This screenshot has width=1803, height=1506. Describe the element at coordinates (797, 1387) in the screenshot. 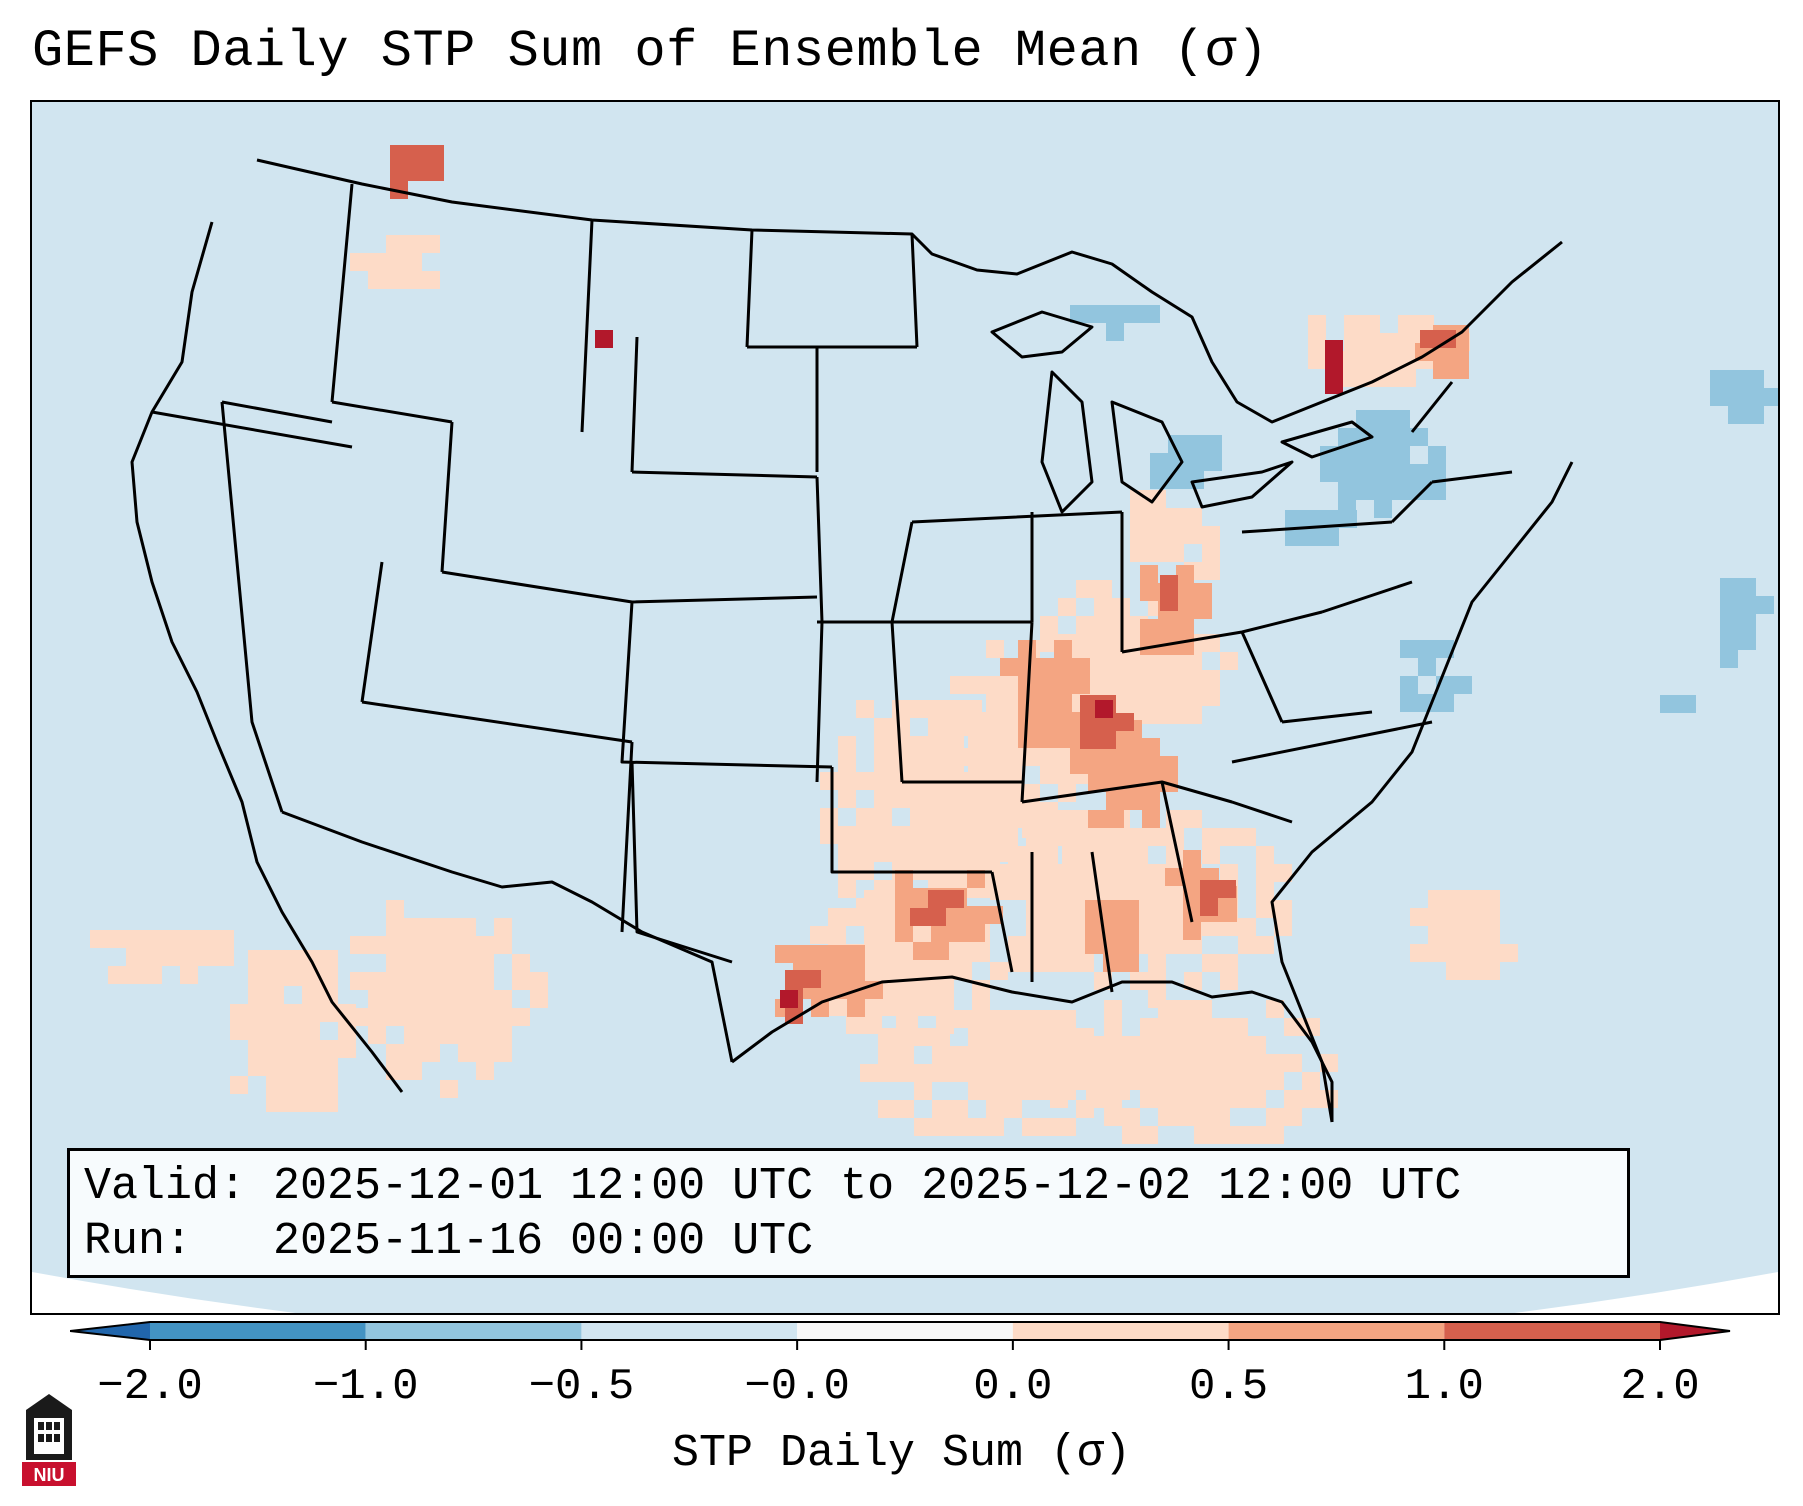

I see `colorbar-tick-label: −0.0` at that location.